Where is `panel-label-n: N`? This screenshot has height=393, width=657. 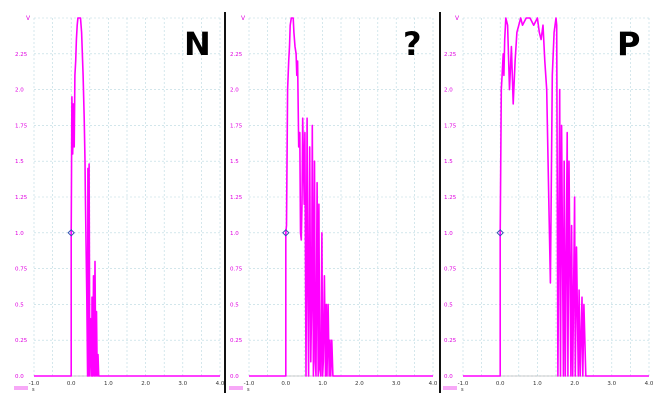
panel-label-n: N is located at coordinates (197, 44).